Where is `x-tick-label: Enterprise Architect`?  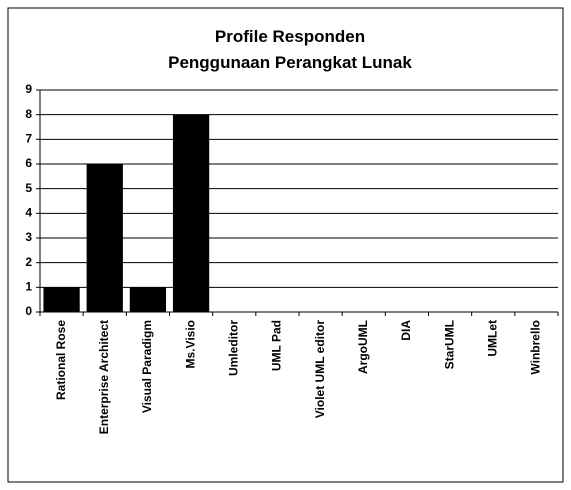
x-tick-label: Enterprise Architect is located at coordinates (104, 377).